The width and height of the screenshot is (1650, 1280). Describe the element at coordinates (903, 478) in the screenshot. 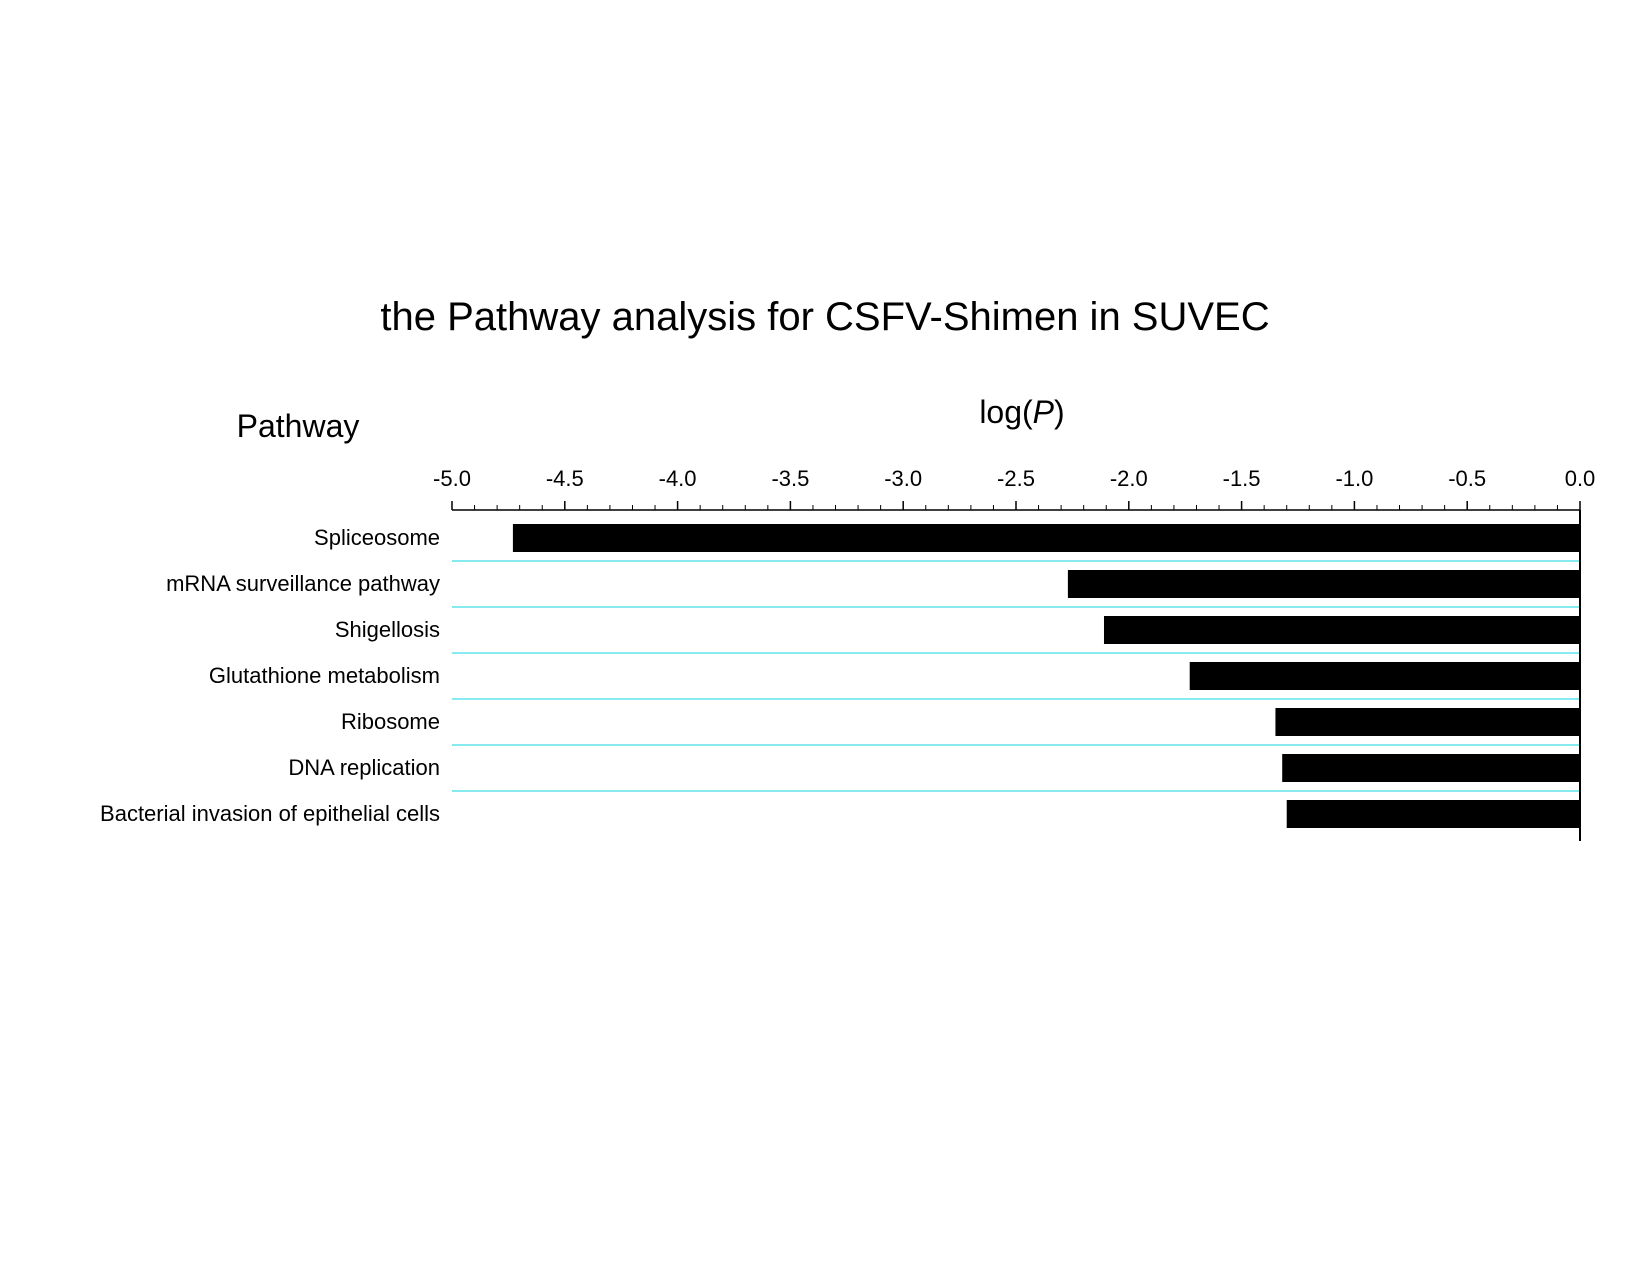

I see `x-tick-label: -3.0` at that location.